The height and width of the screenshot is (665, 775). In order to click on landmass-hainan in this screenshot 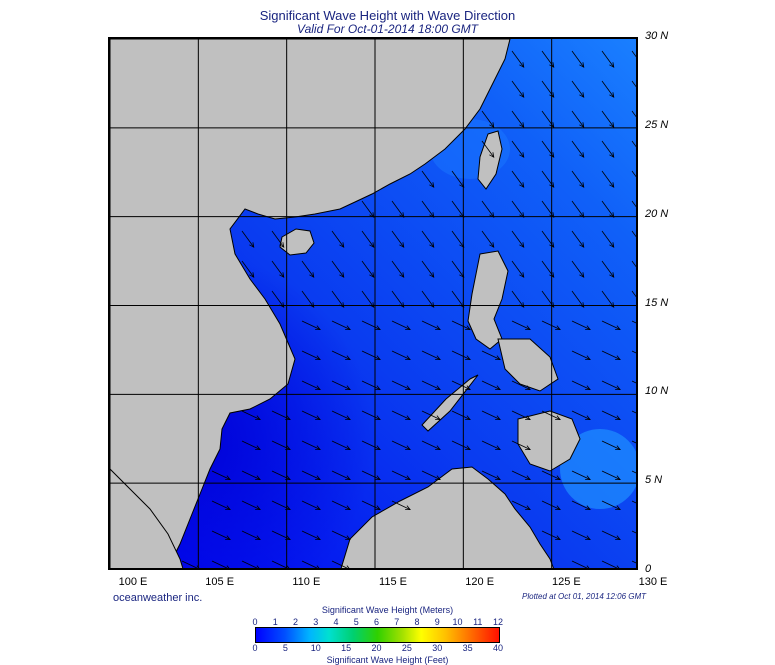, I will do `click(297, 242)`.